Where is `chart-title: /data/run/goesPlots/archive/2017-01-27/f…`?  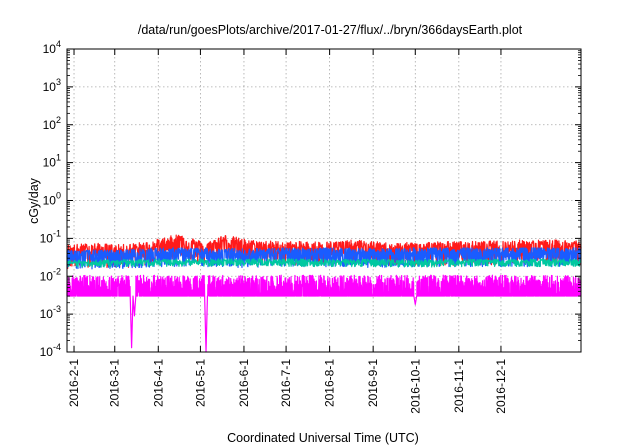 chart-title: /data/run/goesPlots/archive/2017-01-27/f… is located at coordinates (330, 30).